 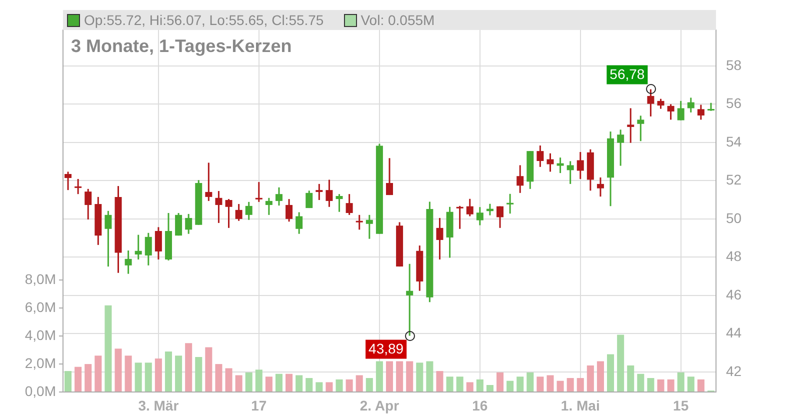 What do you see at coordinates (734, 64) in the screenshot?
I see `y-tick-label: 58` at bounding box center [734, 64].